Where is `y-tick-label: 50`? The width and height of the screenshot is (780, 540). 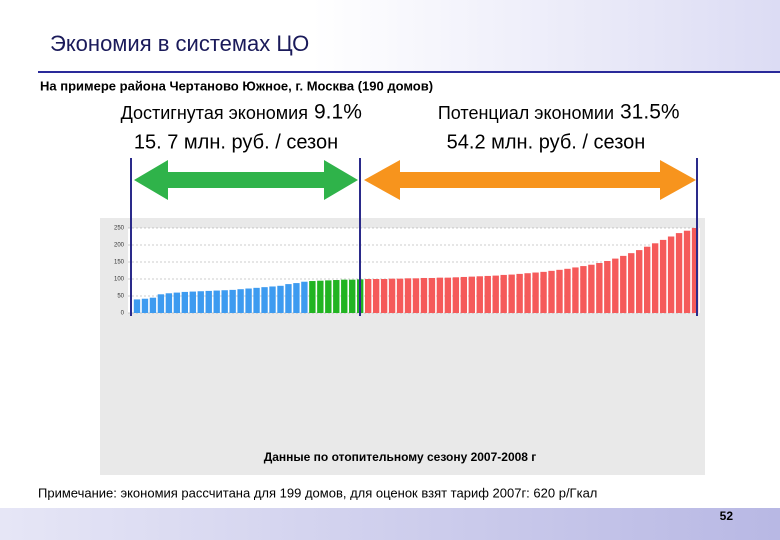 y-tick-label: 50 is located at coordinates (120, 297).